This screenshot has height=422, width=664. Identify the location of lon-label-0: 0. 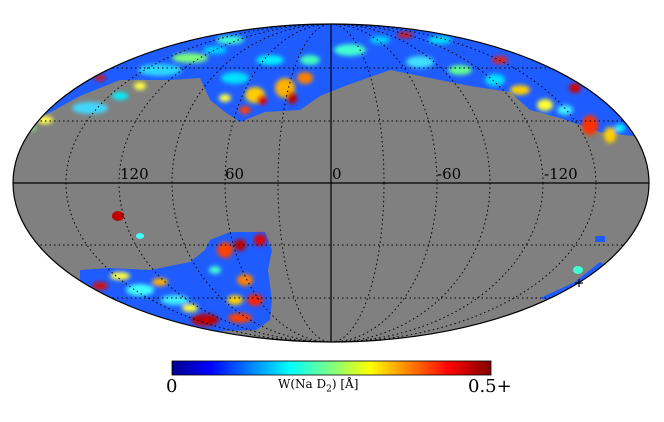
(337, 174).